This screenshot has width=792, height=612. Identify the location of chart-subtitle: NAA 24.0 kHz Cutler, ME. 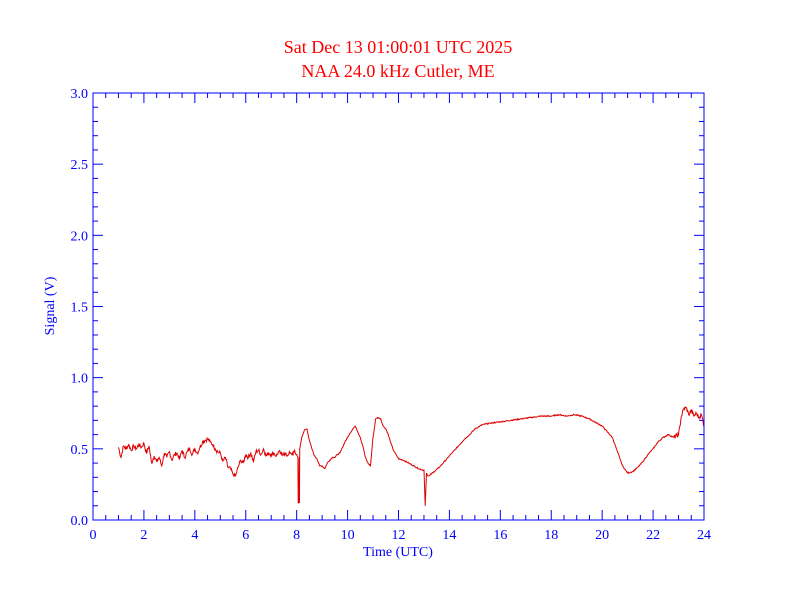
(397, 71).